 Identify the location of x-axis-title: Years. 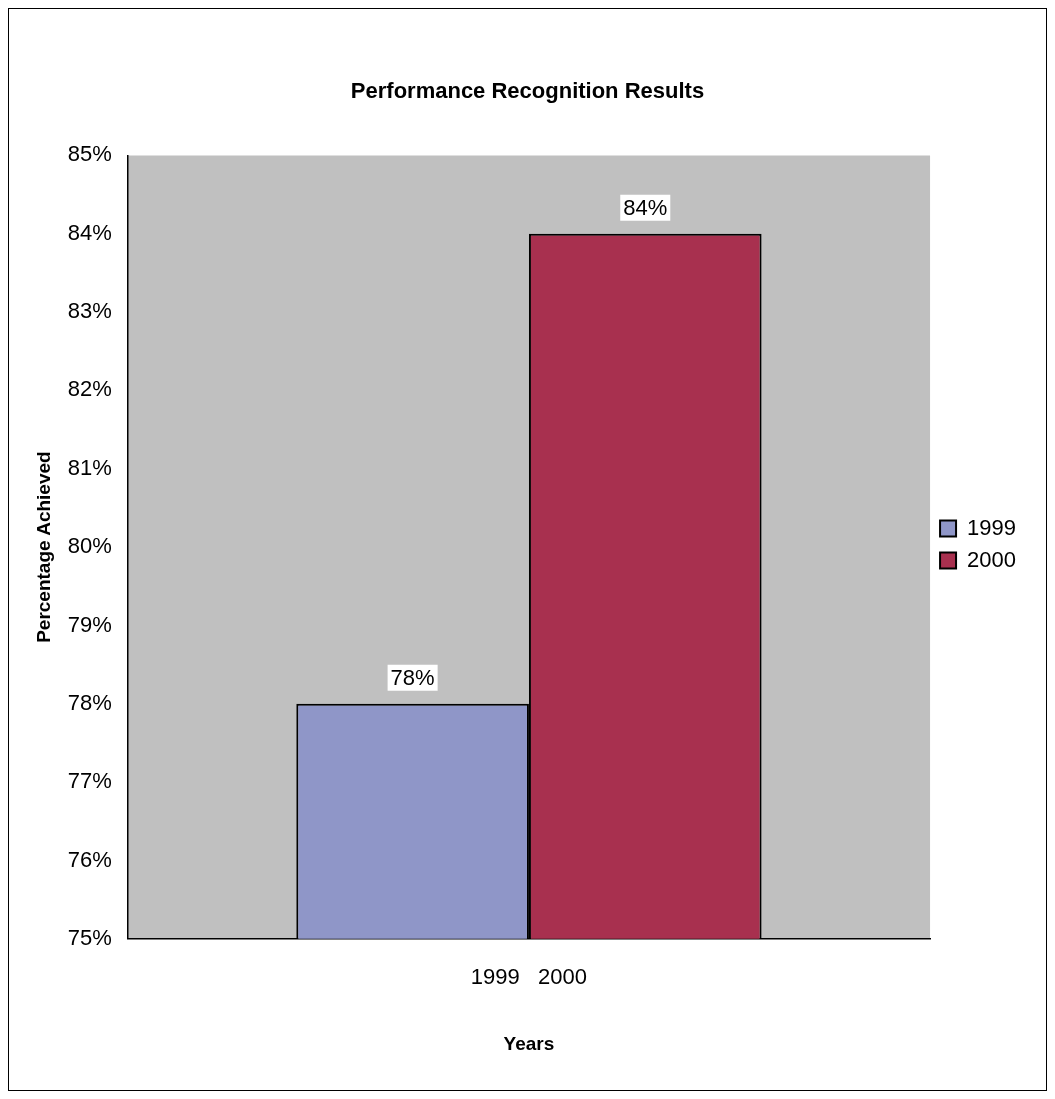
(529, 1043).